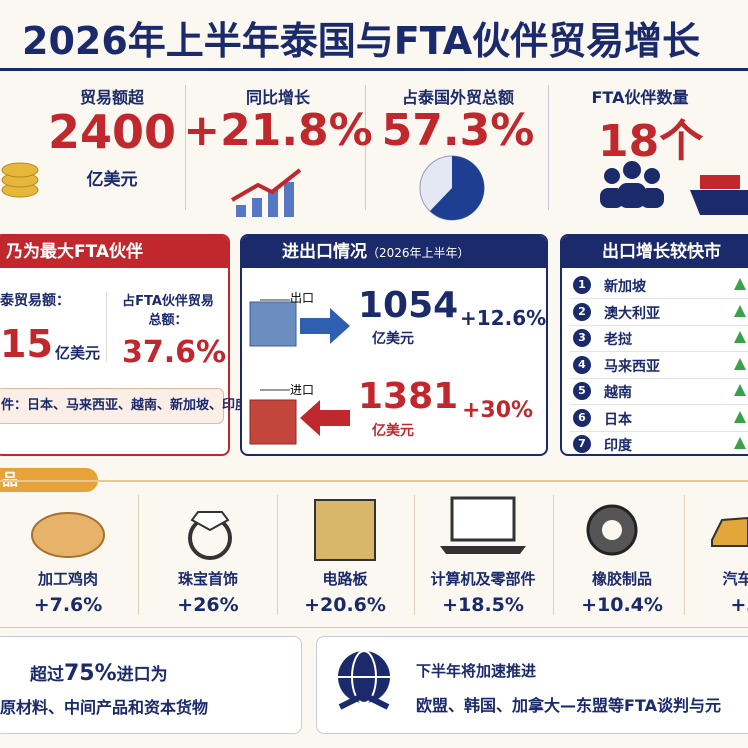 The width and height of the screenshot is (748, 748). Describe the element at coordinates (35, 301) in the screenshot. I see `trade-label: 泰贸易额：` at that location.